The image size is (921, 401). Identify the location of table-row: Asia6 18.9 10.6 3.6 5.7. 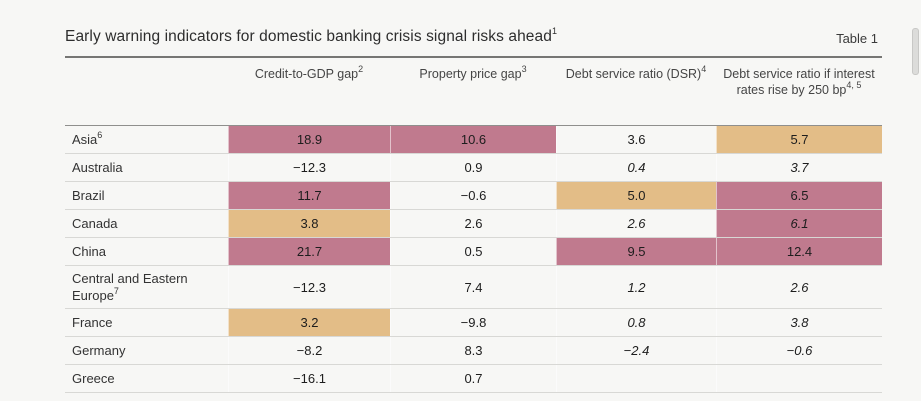
(473, 140).